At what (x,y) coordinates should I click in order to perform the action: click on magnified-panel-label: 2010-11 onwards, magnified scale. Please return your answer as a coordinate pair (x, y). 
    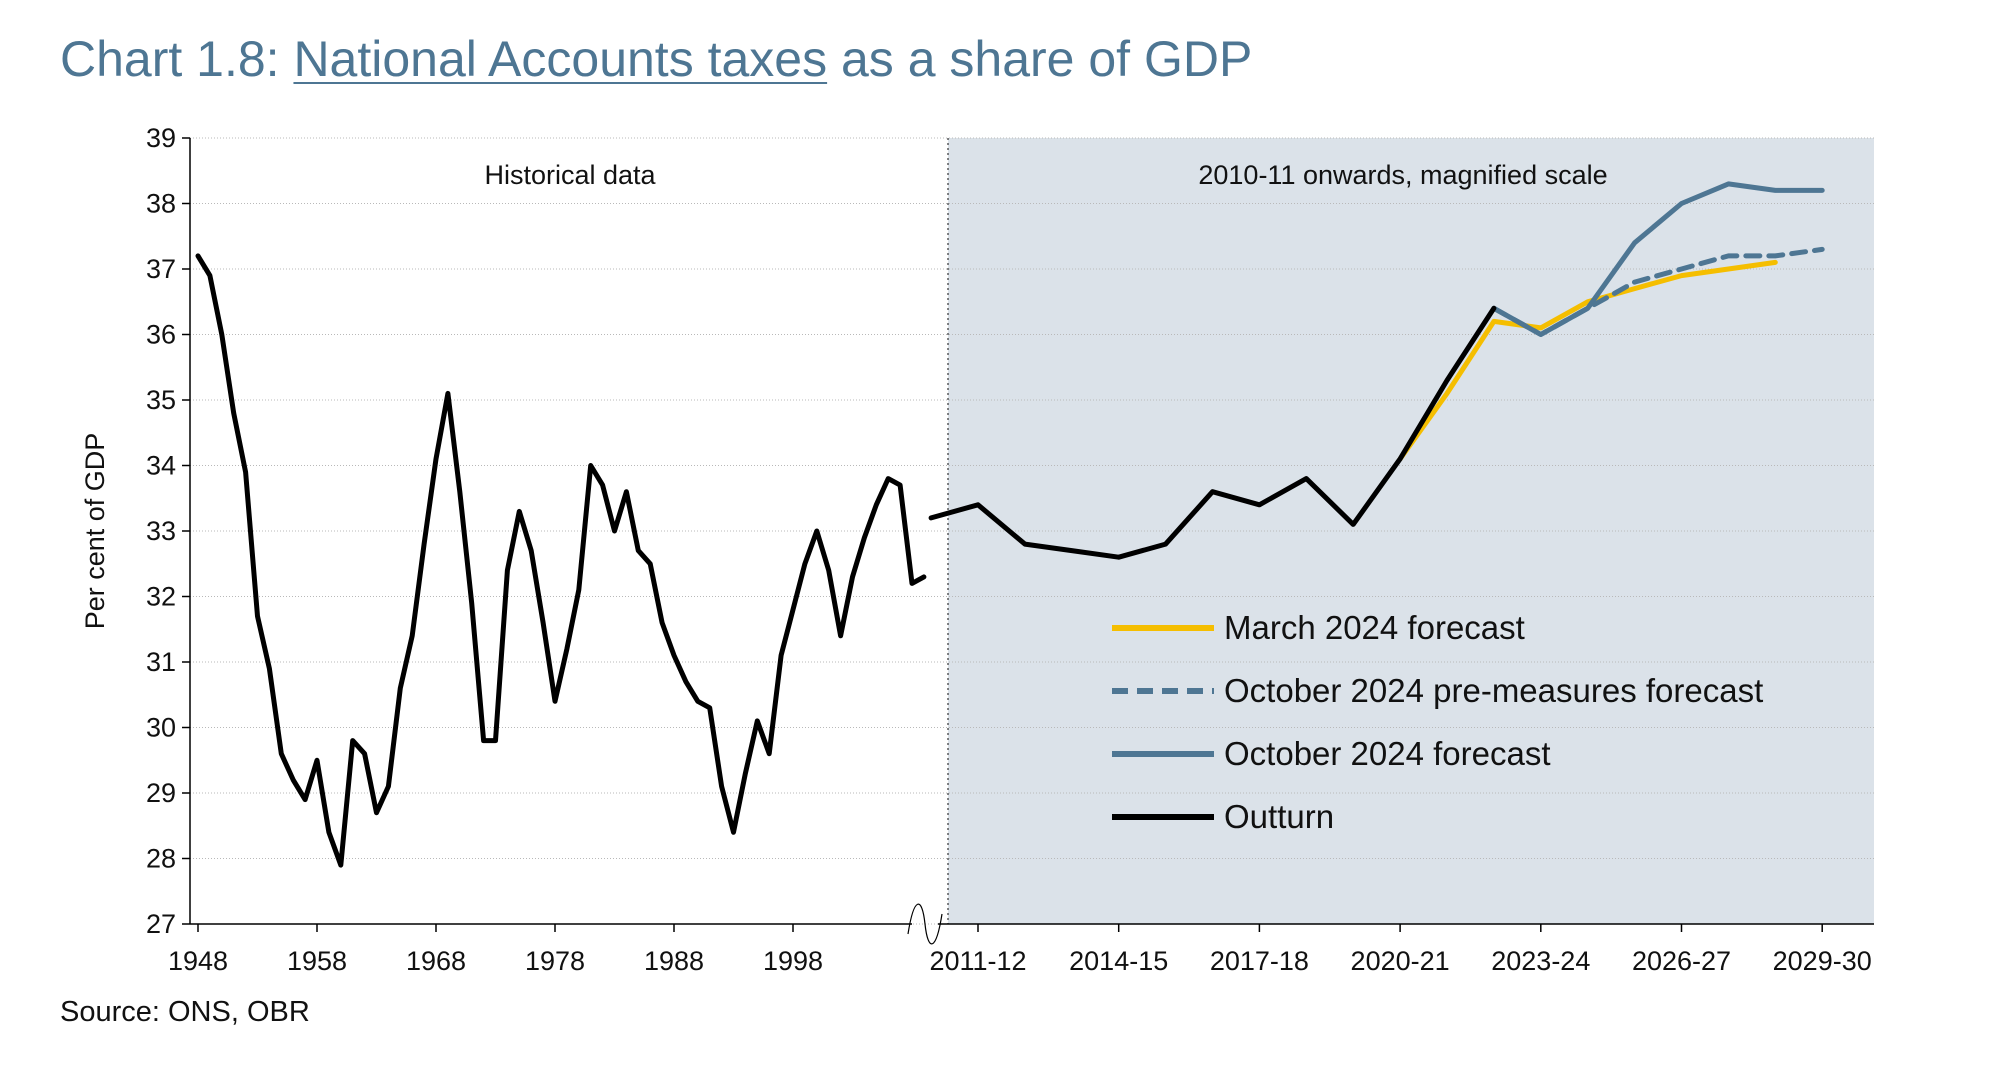
    Looking at the image, I should click on (1402, 175).